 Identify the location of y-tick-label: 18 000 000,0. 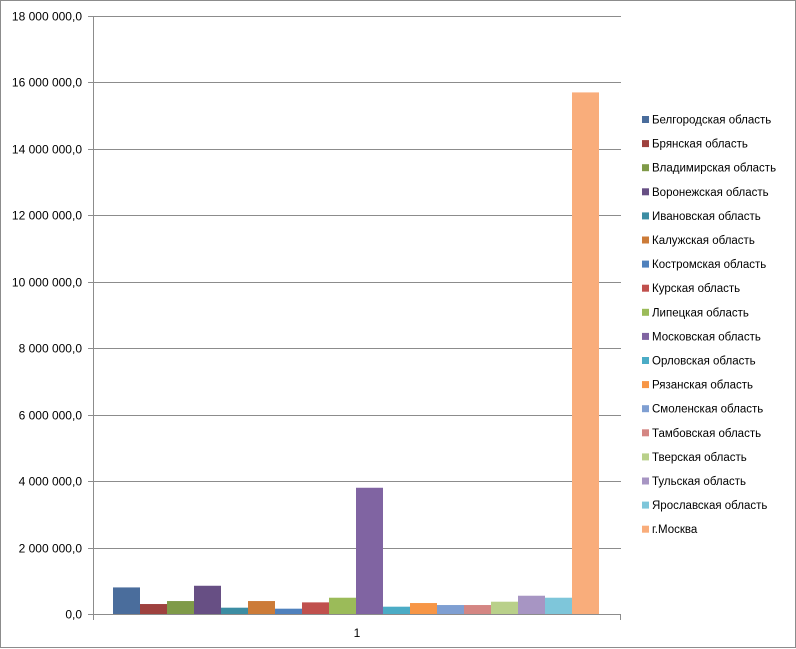
(47, 17).